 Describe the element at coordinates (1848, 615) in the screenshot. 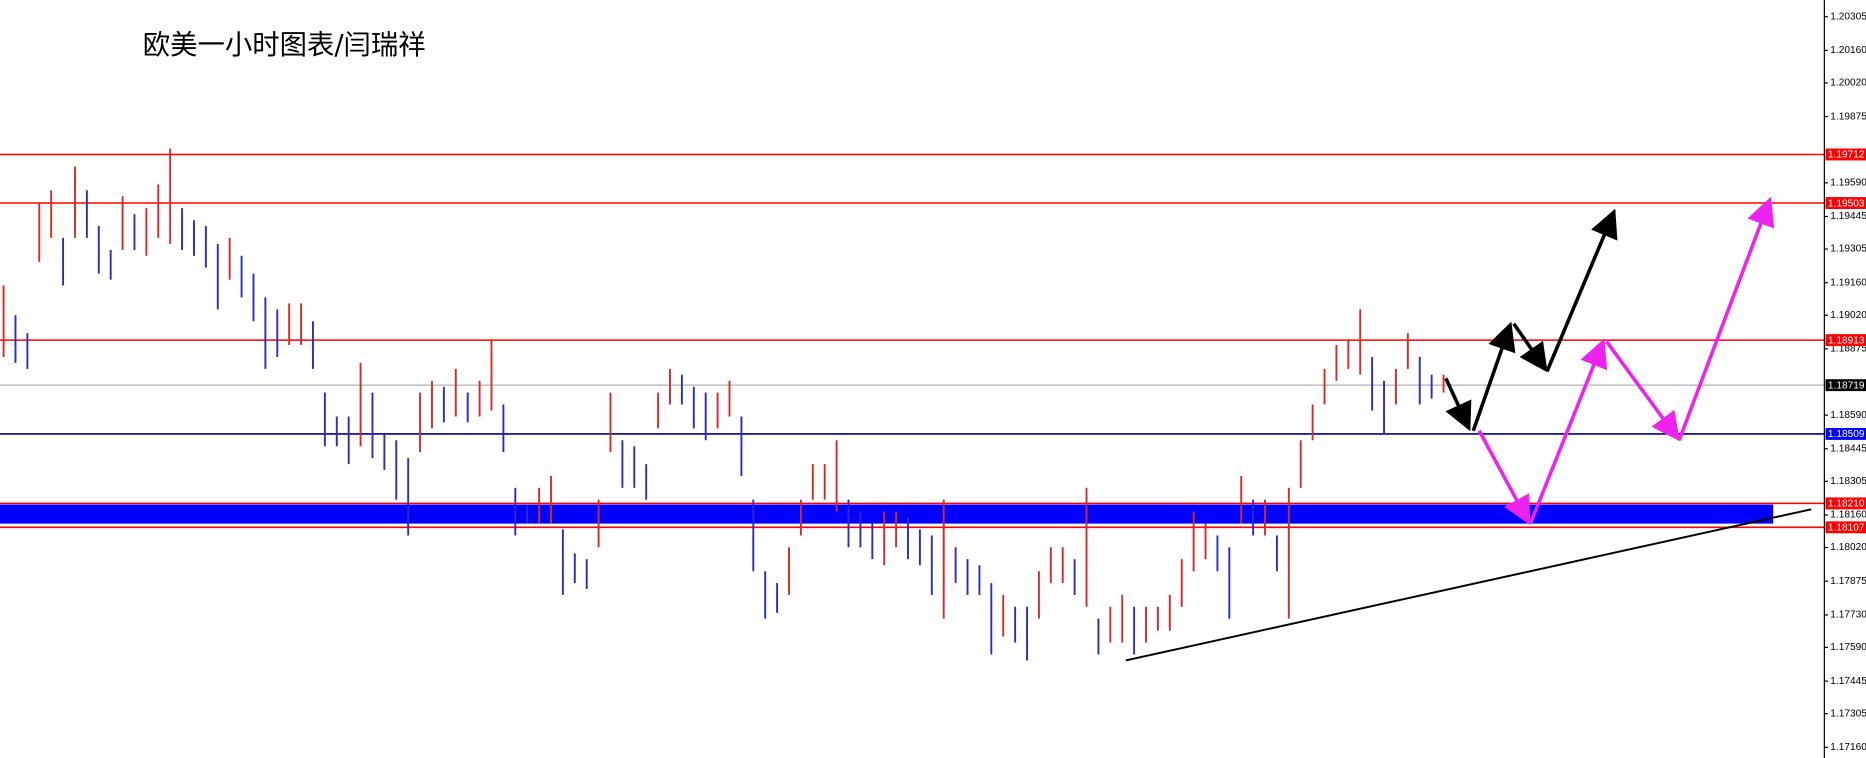

I see `y-tick-label: 1.17730` at that location.